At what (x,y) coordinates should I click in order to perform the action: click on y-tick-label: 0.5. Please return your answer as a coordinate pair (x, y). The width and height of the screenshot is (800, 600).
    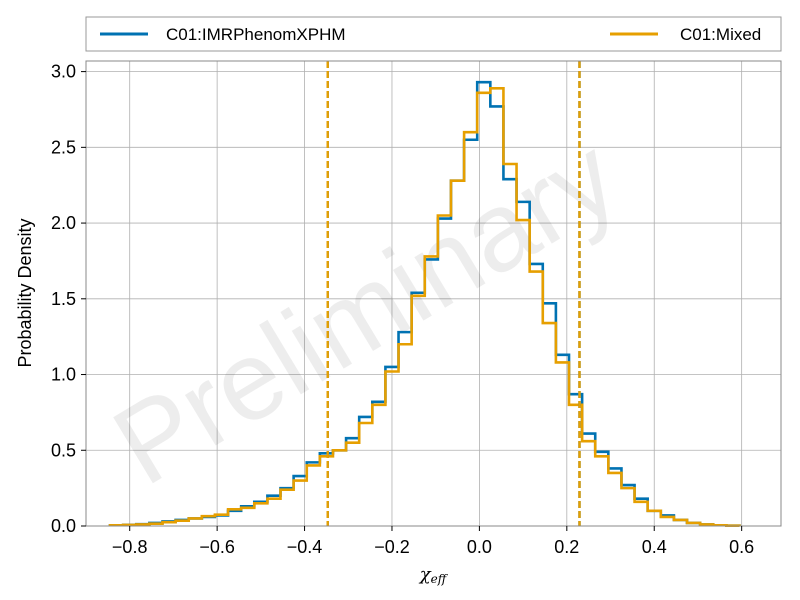
    Looking at the image, I should click on (63, 450).